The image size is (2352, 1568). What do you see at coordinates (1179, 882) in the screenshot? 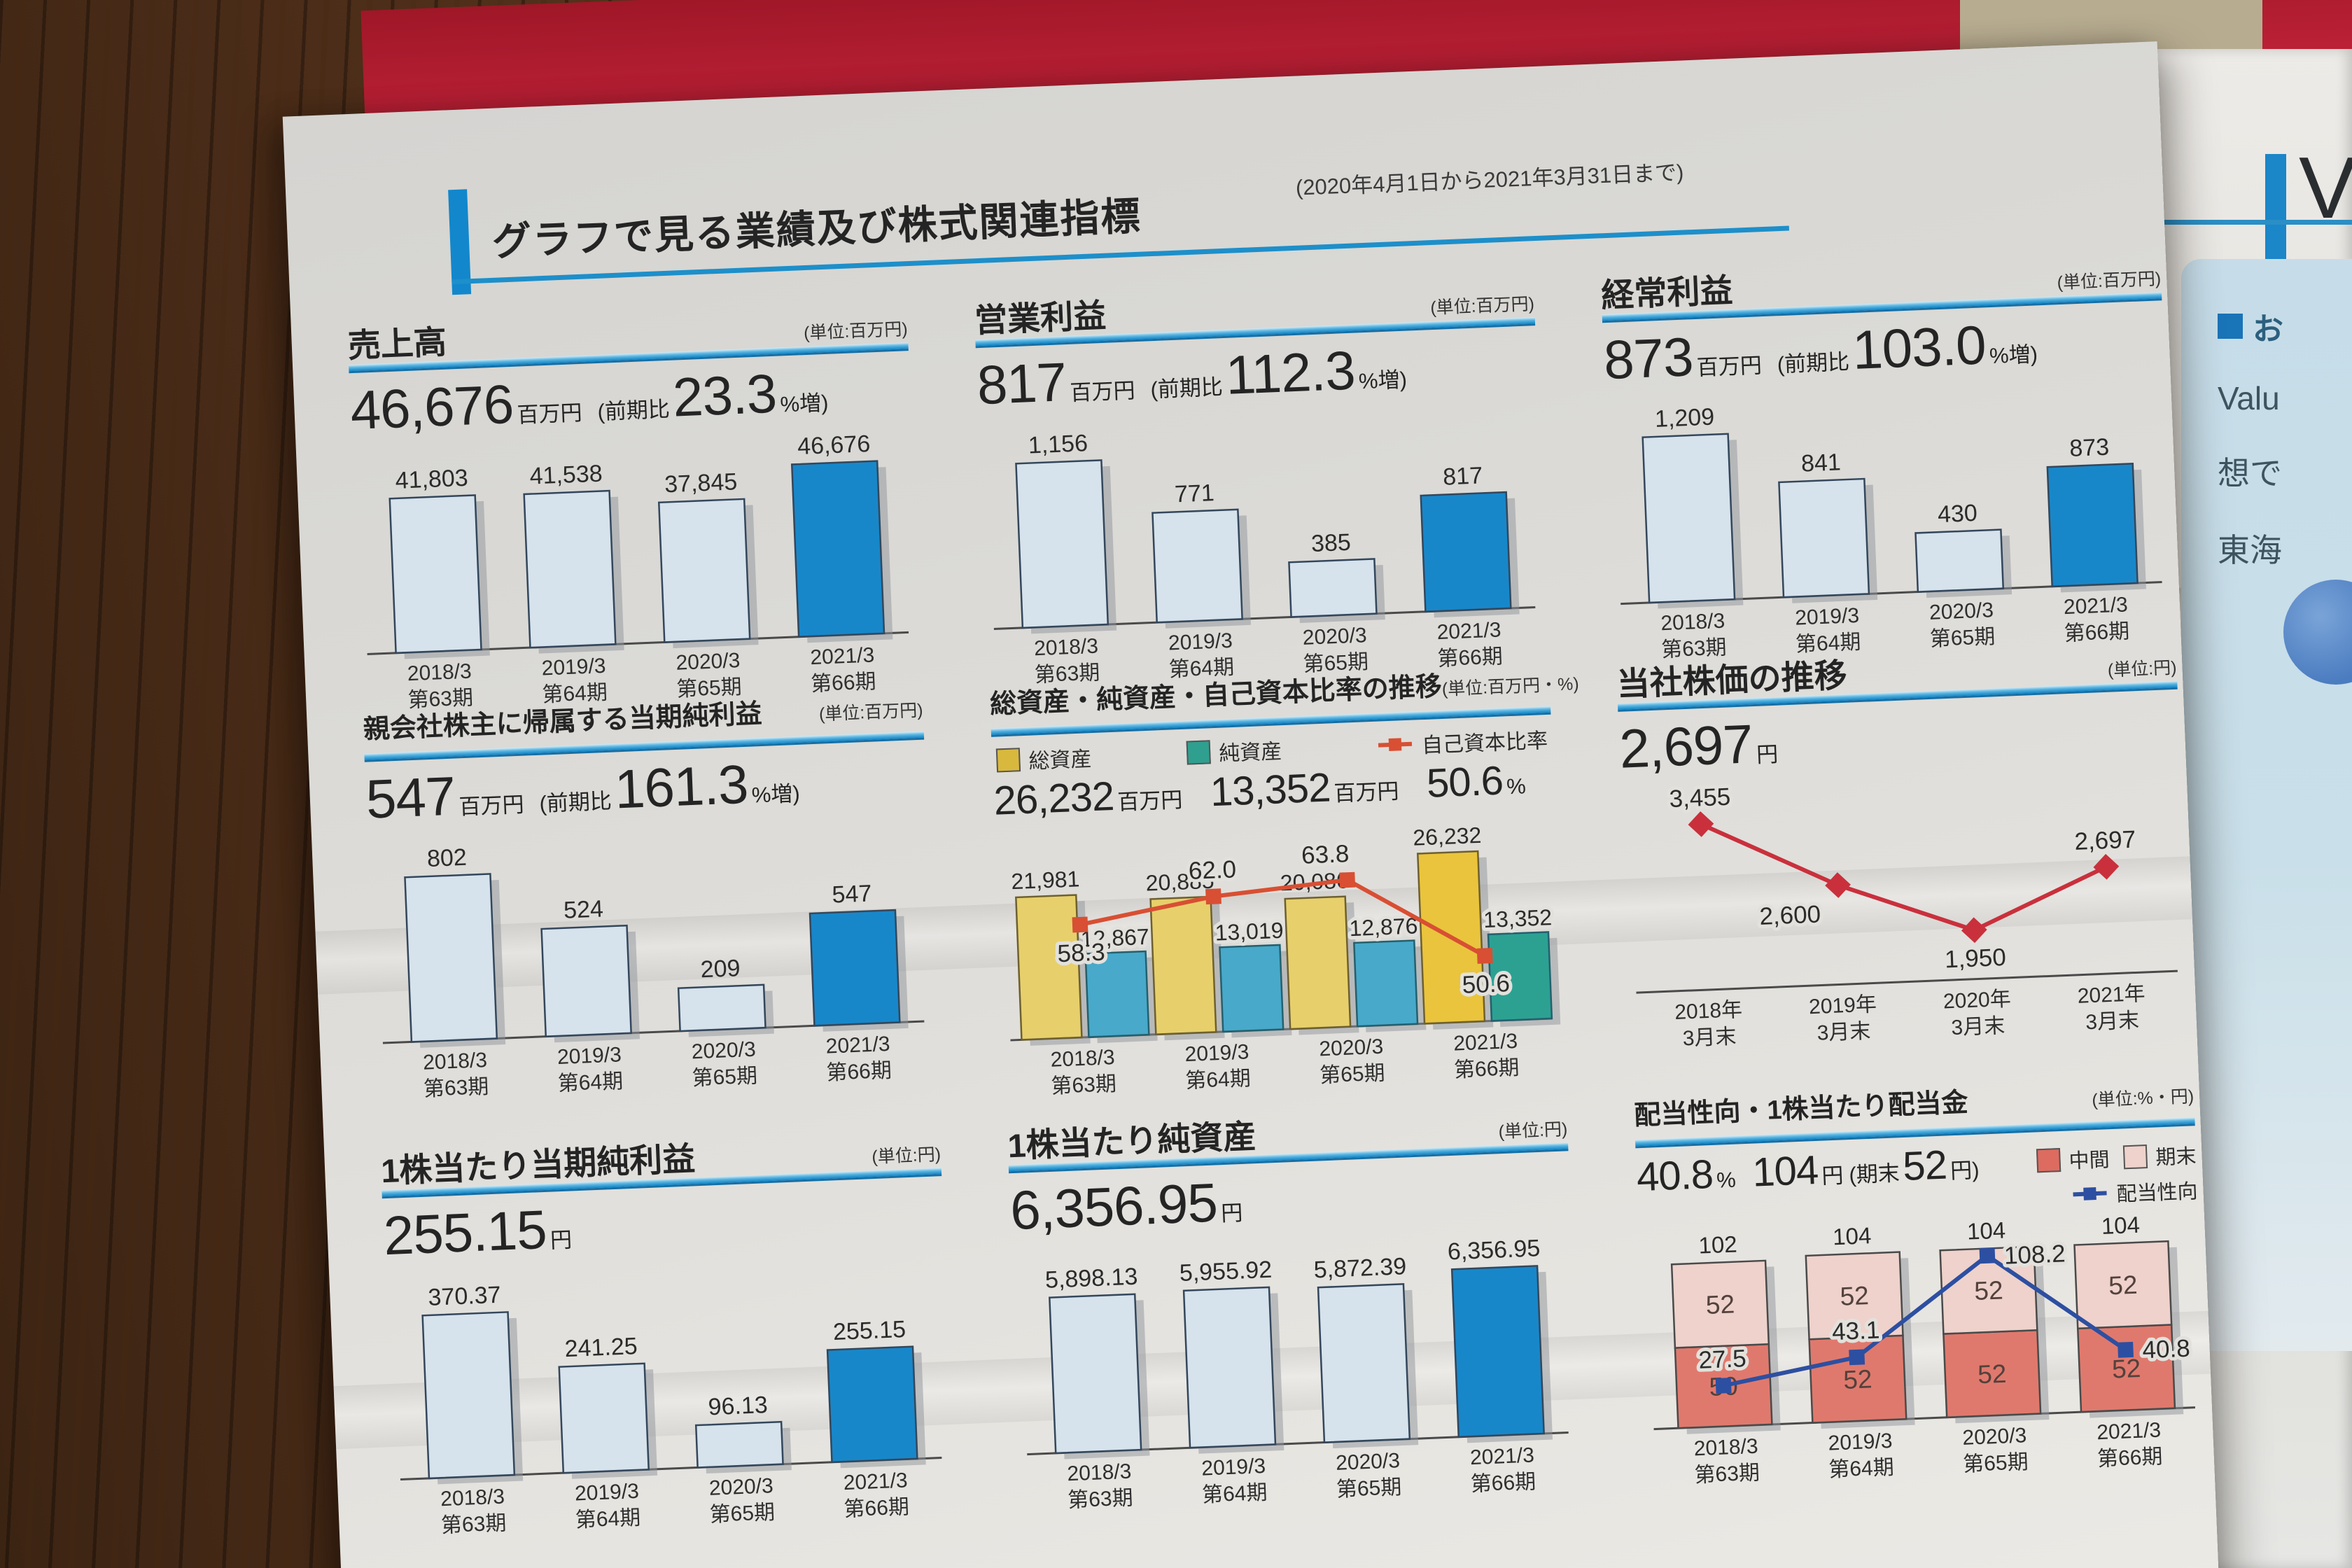
I see `value-label: 20,885` at bounding box center [1179, 882].